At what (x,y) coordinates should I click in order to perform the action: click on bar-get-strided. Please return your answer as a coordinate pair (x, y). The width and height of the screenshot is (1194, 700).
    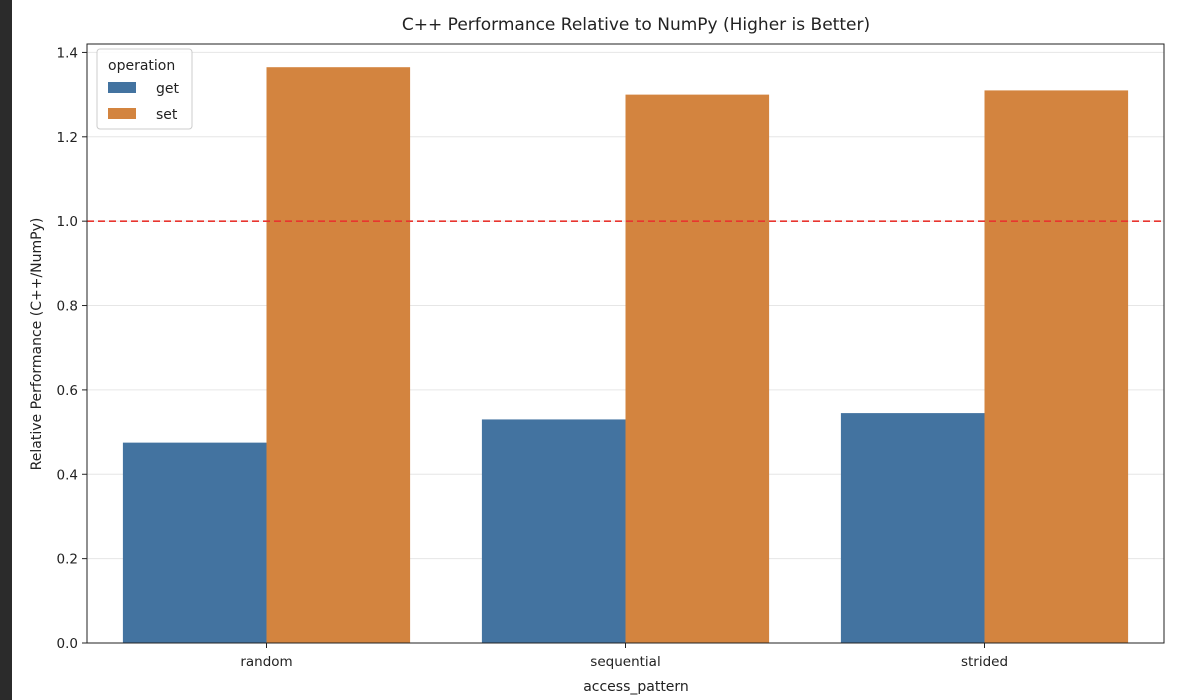
    Looking at the image, I should click on (912, 528).